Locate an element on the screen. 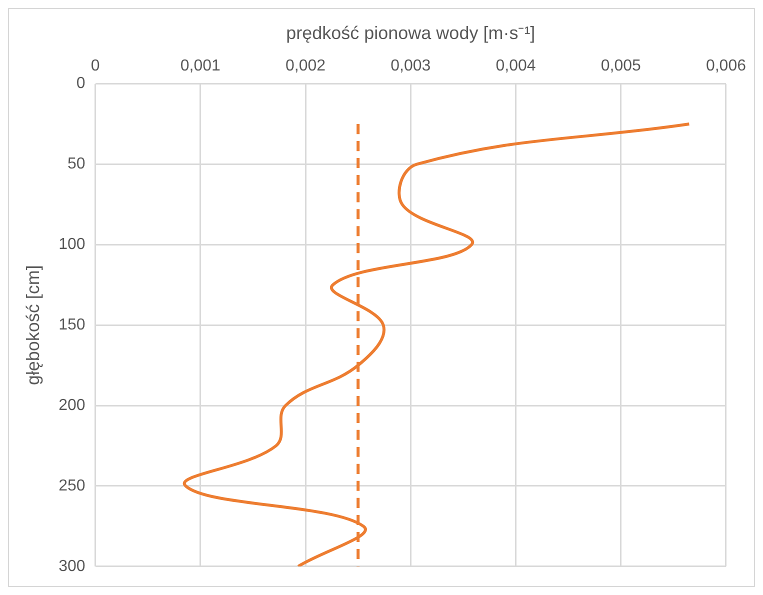 This screenshot has height=595, width=763. x-axis-title: prędkość pionowa wody [m·s⁻¹] is located at coordinates (411, 32).